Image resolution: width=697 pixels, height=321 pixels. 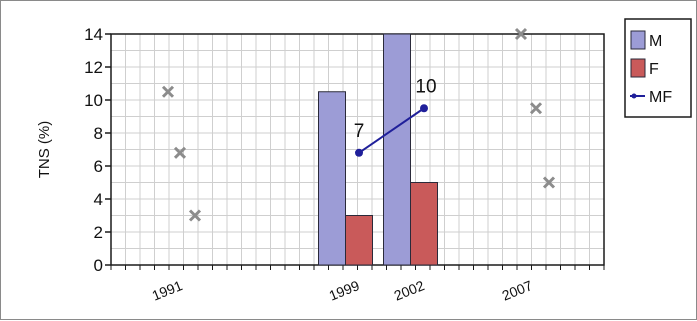 I want to click on y-tick-label: 4, so click(x=98, y=199).